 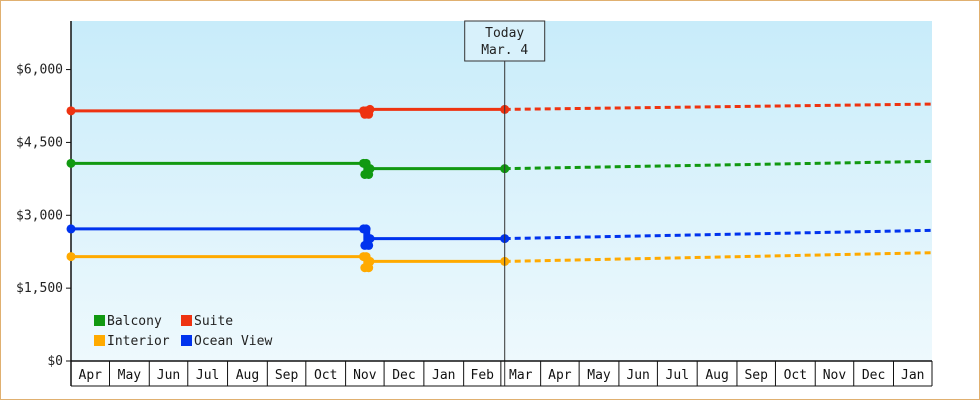 I want to click on legend-item-interior: Interior, so click(x=132, y=341).